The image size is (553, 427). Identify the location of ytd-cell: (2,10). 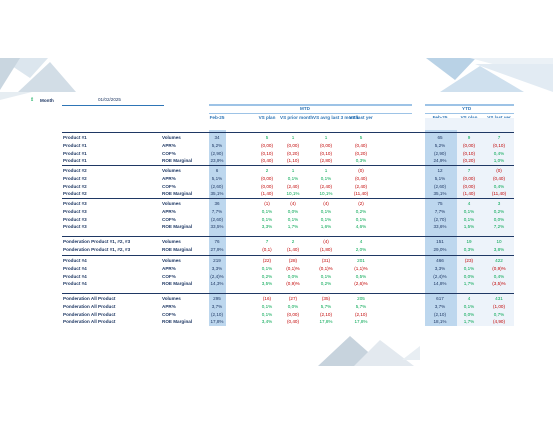
(439, 314).